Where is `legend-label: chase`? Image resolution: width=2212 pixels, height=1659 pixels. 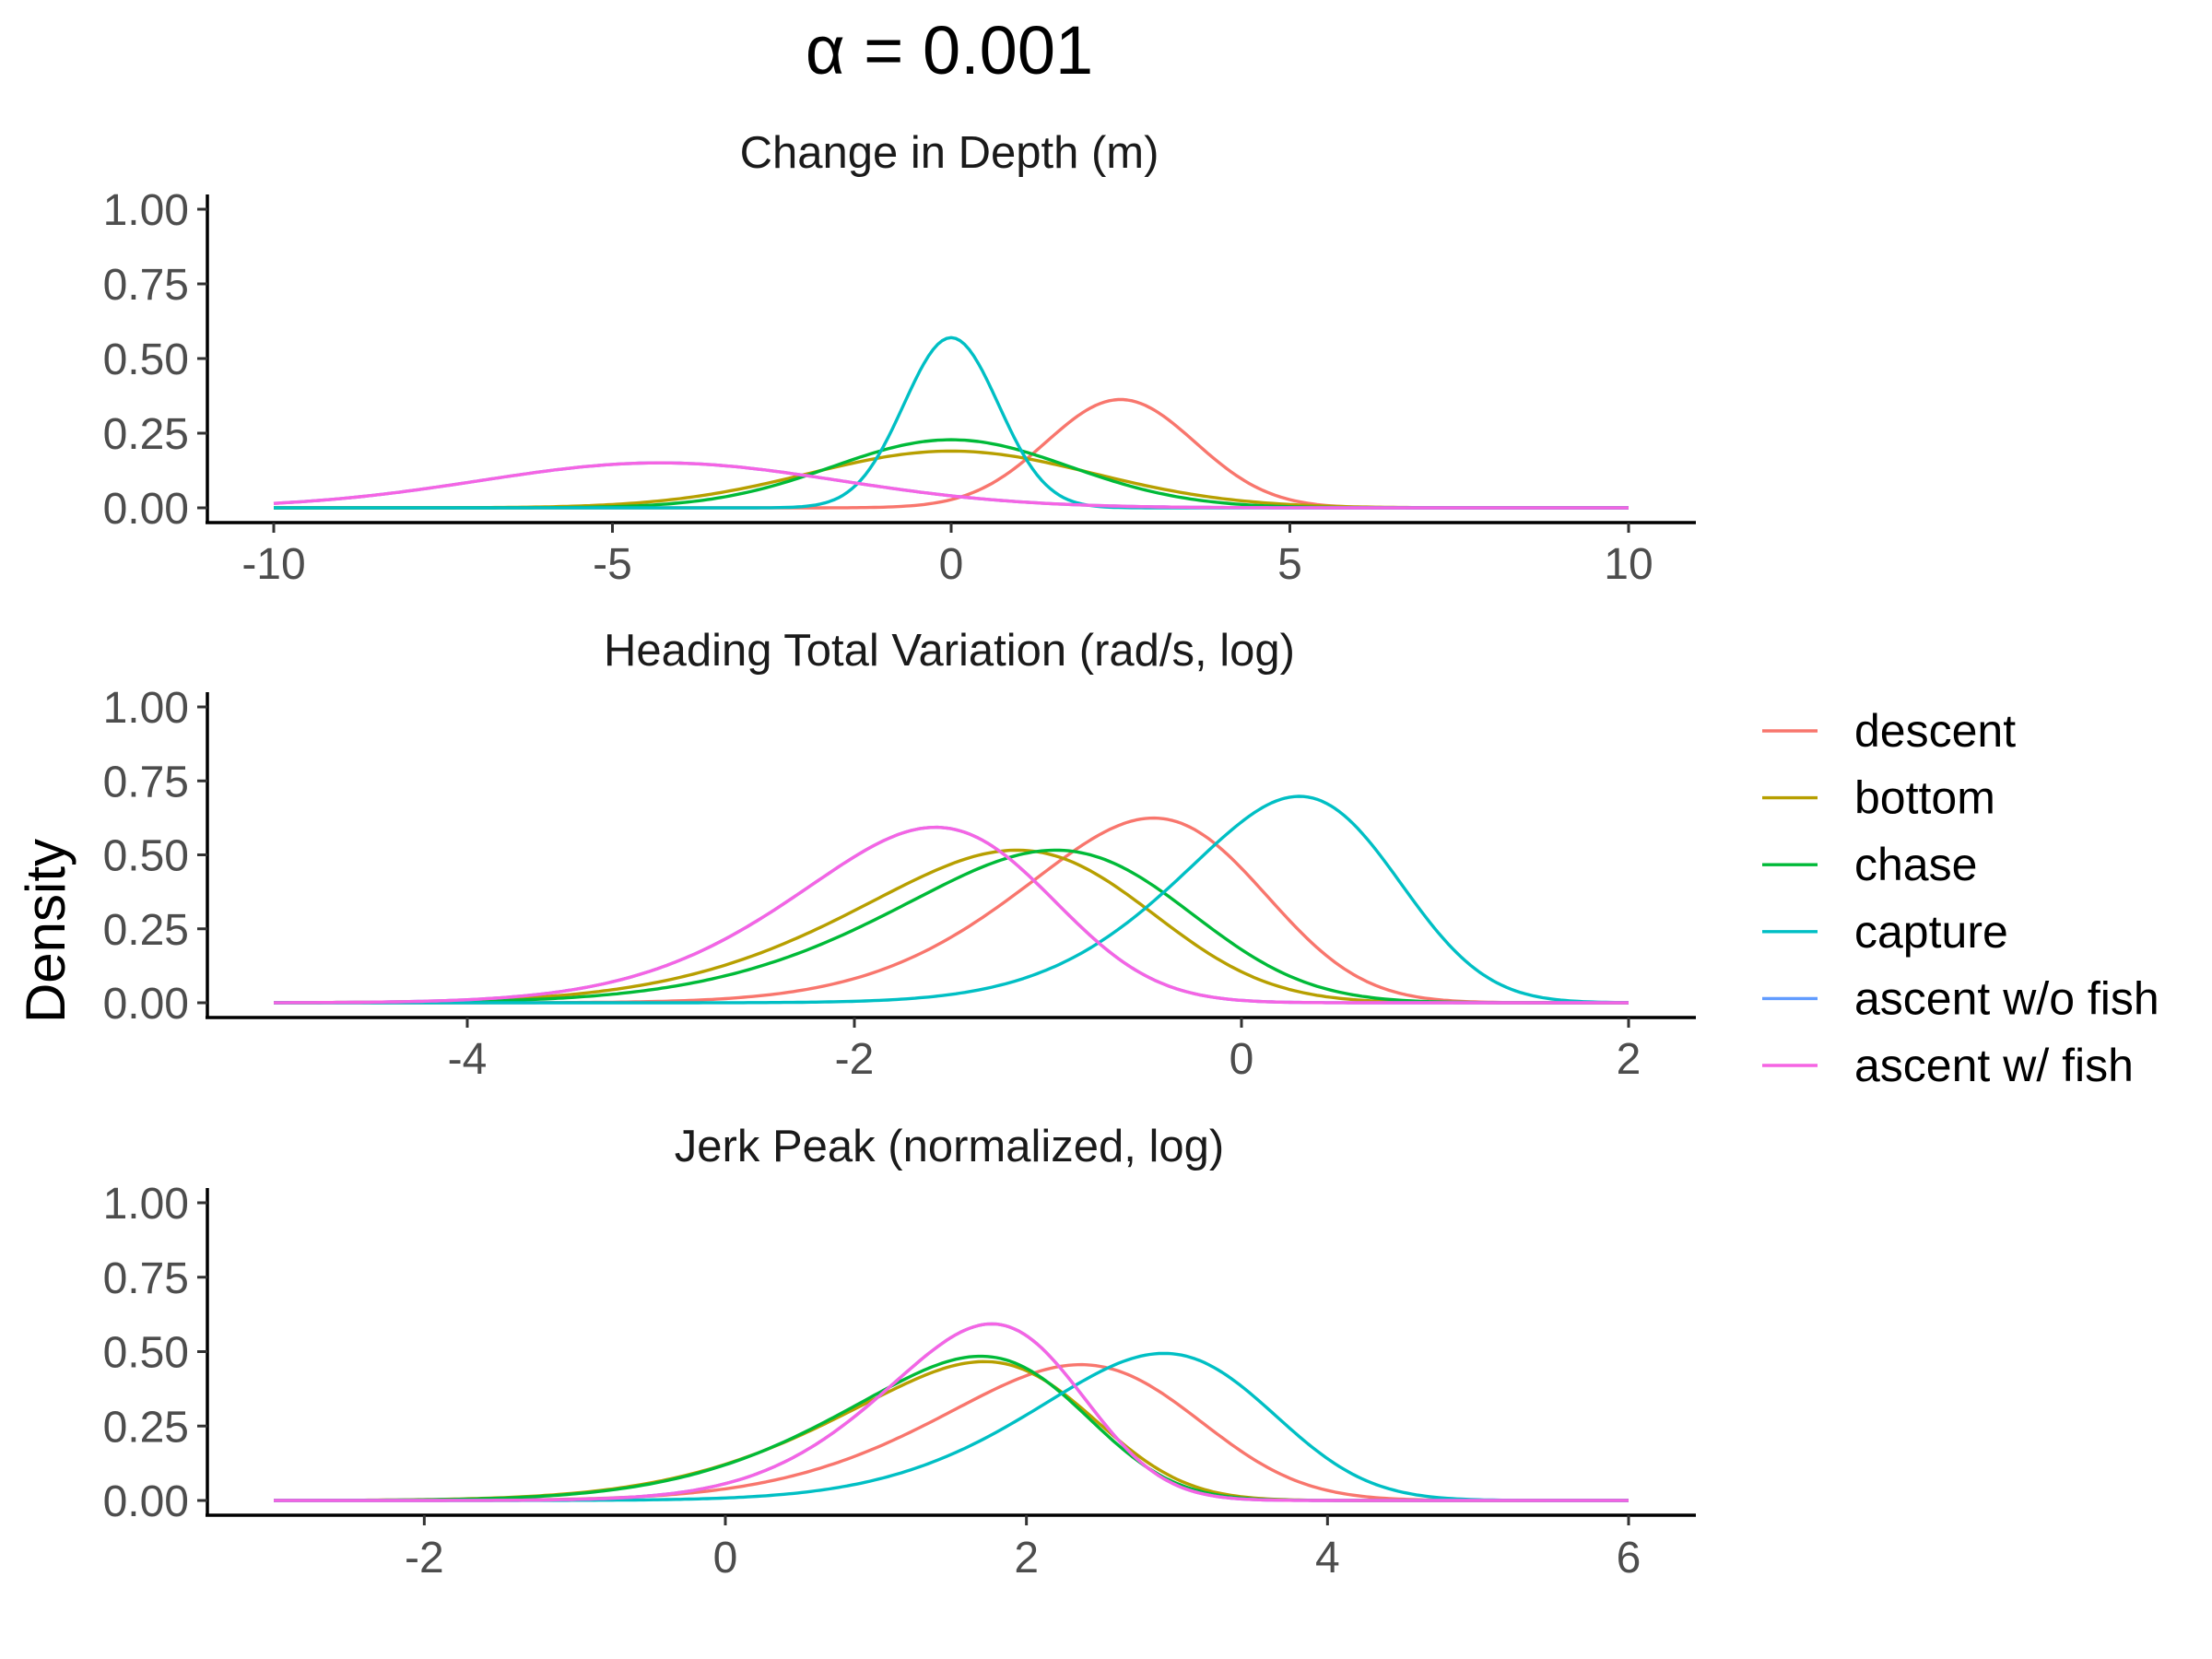
legend-label: chase is located at coordinates (1915, 864).